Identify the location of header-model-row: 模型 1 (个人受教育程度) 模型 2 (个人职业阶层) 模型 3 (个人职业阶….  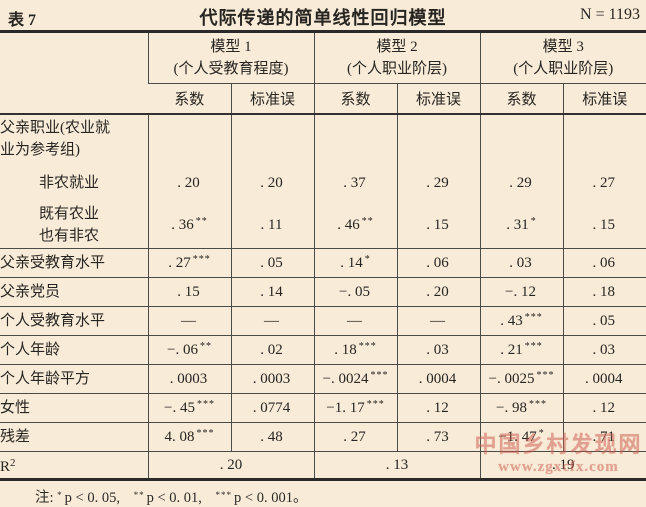
(323, 58).